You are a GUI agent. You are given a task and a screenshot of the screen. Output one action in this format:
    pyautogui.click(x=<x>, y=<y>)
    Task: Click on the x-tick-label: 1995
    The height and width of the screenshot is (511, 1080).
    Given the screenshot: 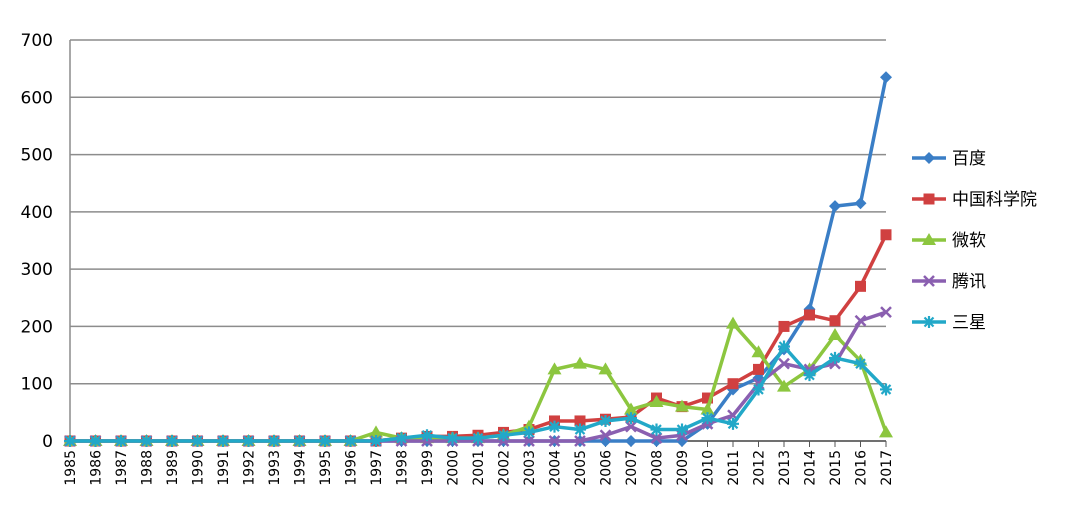 What is the action you would take?
    pyautogui.click(x=326, y=468)
    